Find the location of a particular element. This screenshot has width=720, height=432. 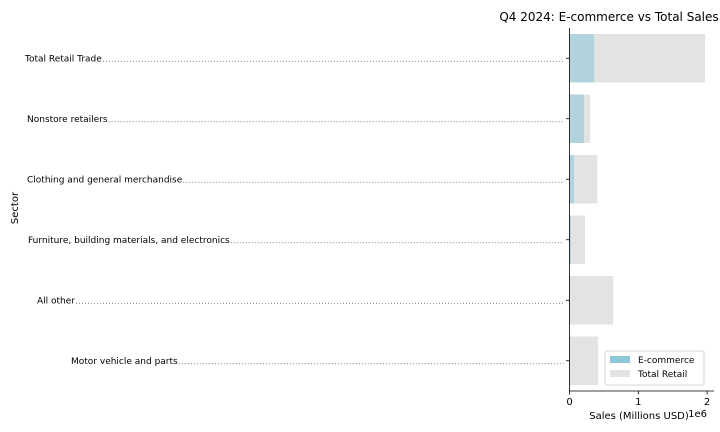

x-tick-label: 2 is located at coordinates (707, 402).